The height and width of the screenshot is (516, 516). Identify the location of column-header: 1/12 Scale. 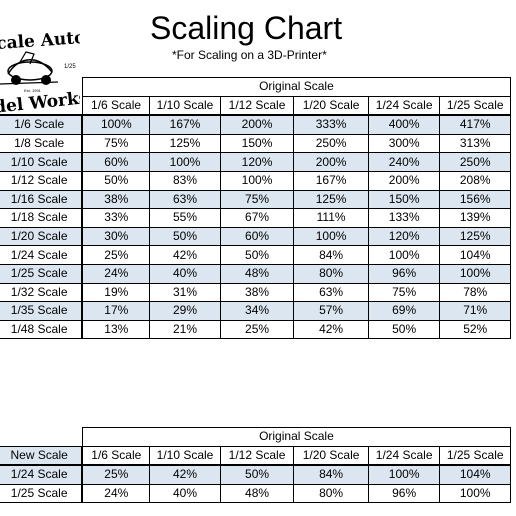
(257, 456).